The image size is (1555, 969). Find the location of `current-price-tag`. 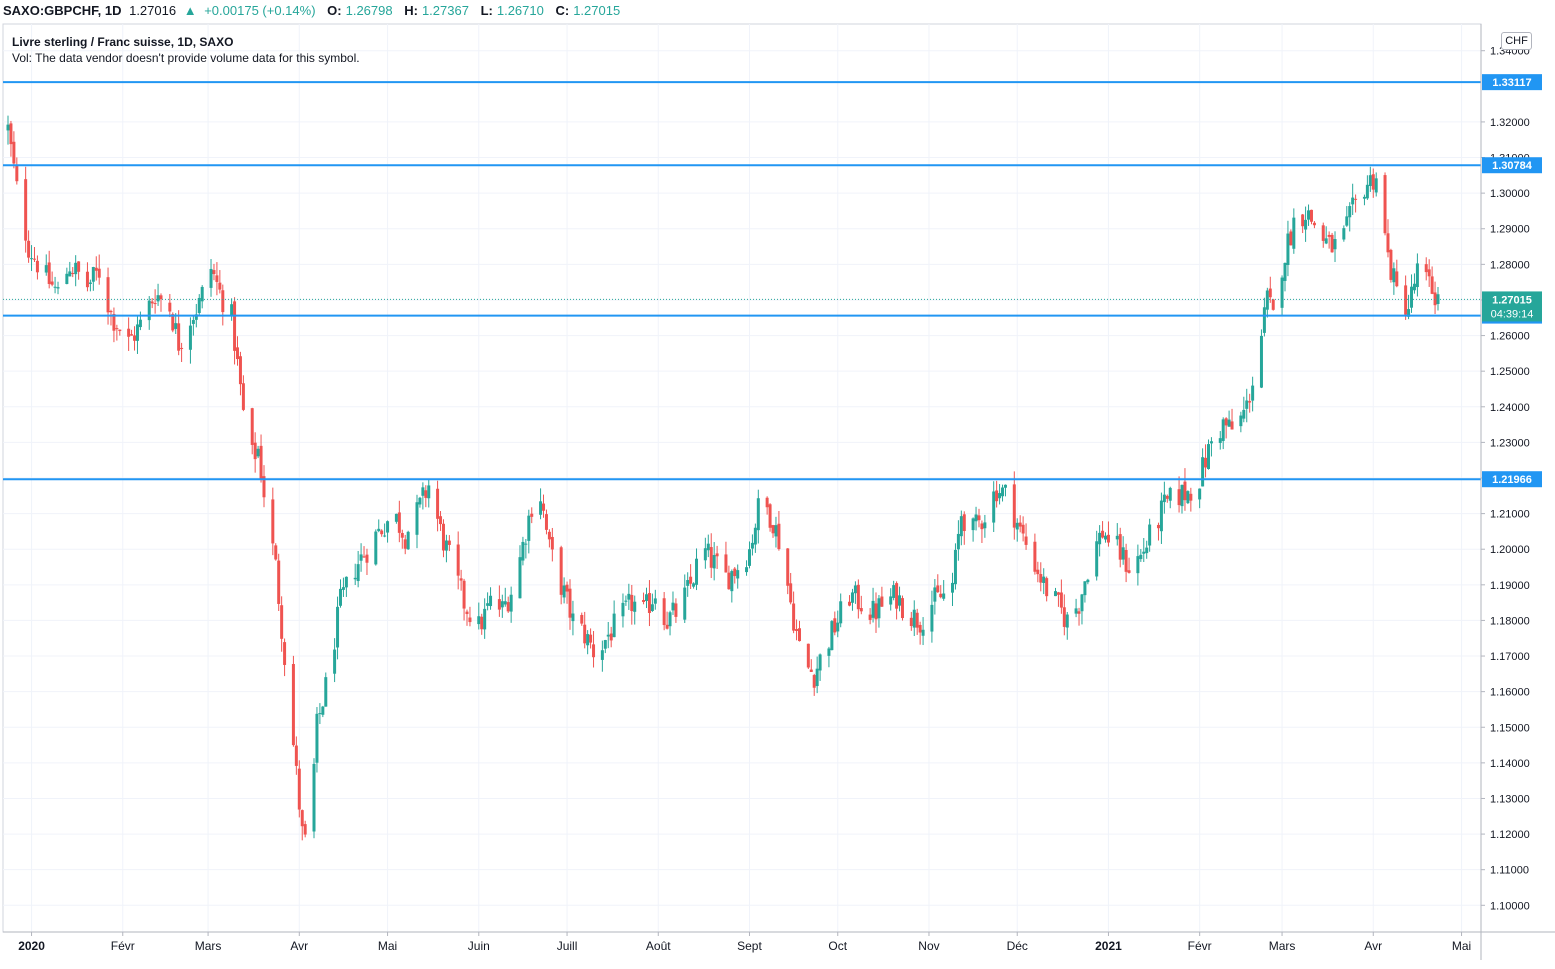

current-price-tag is located at coordinates (1512, 306).